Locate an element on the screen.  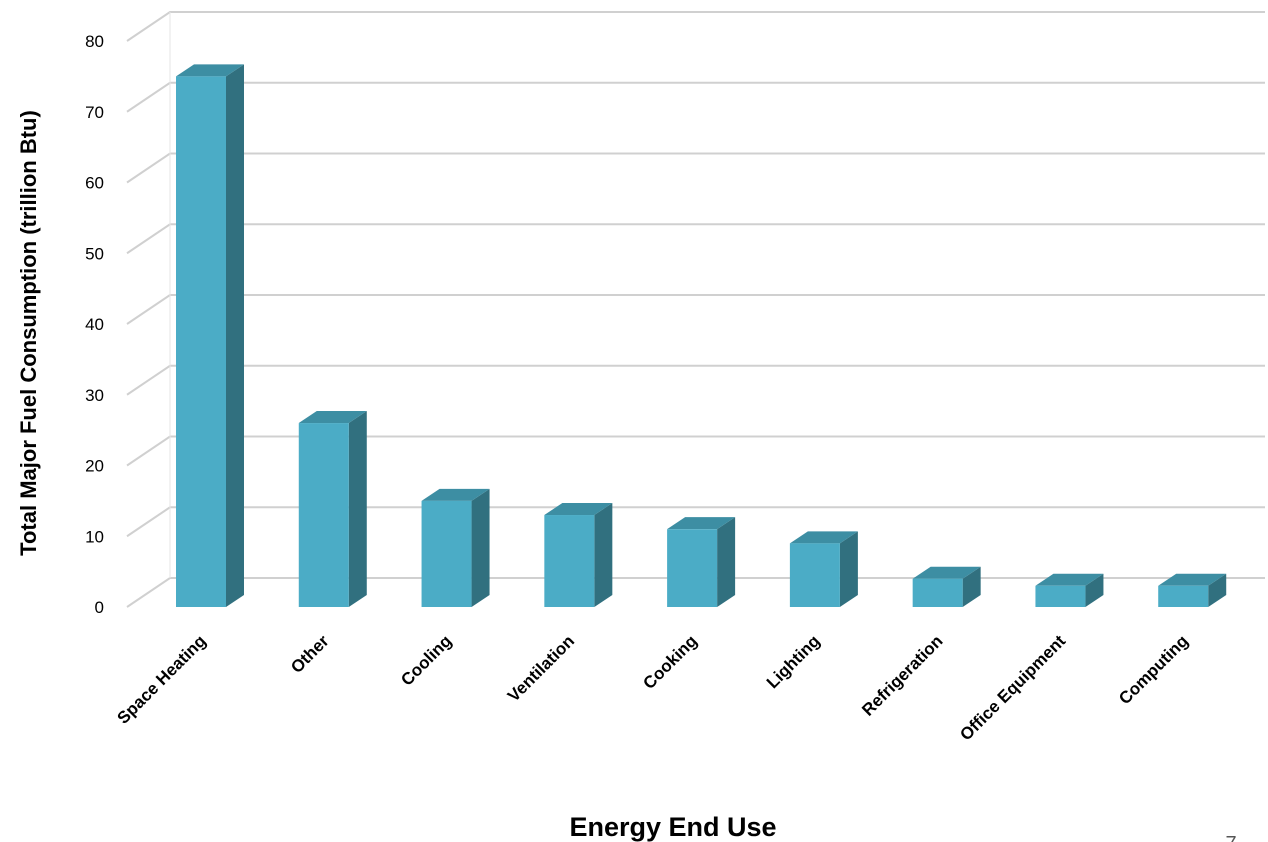
x-axis-title: Energy End Use is located at coordinates (672, 827).